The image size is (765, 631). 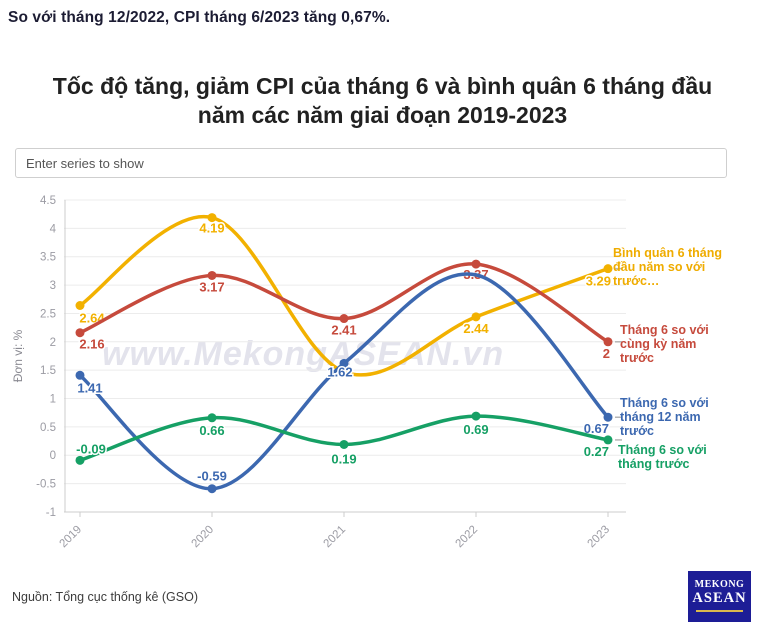 I want to click on y-tick-label: 2.5, so click(x=48, y=314).